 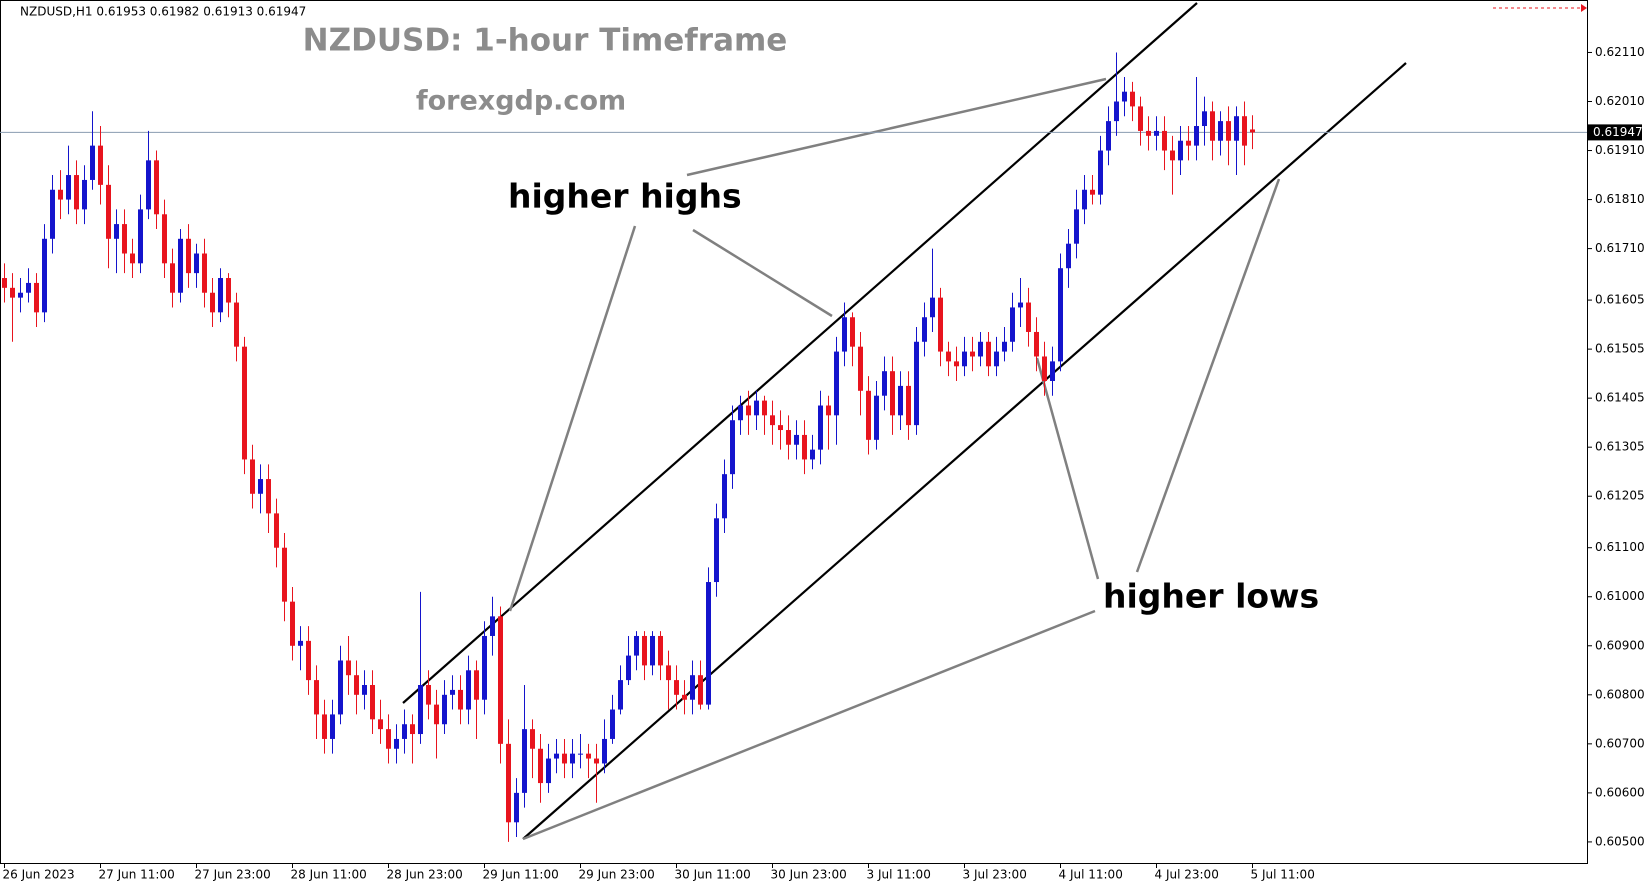 What do you see at coordinates (1620, 447) in the screenshot?
I see `y-tick-label: 0.61305` at bounding box center [1620, 447].